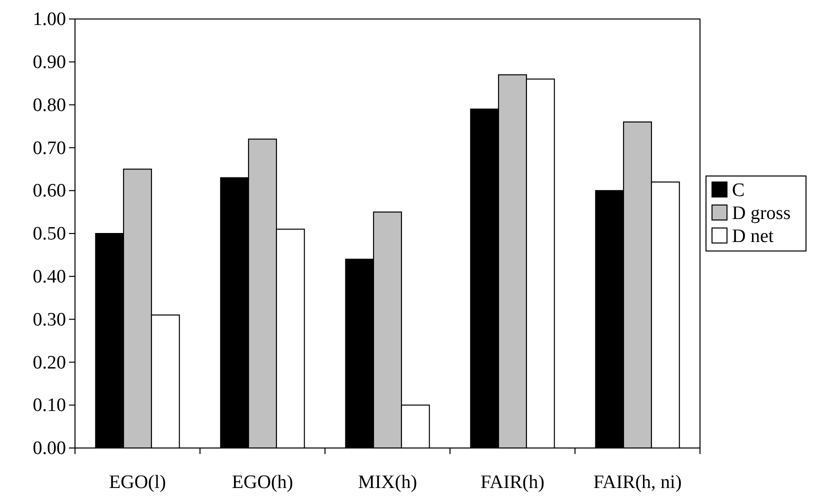 The image size is (820, 497). I want to click on y-tick-label: 0.60, so click(49, 191).